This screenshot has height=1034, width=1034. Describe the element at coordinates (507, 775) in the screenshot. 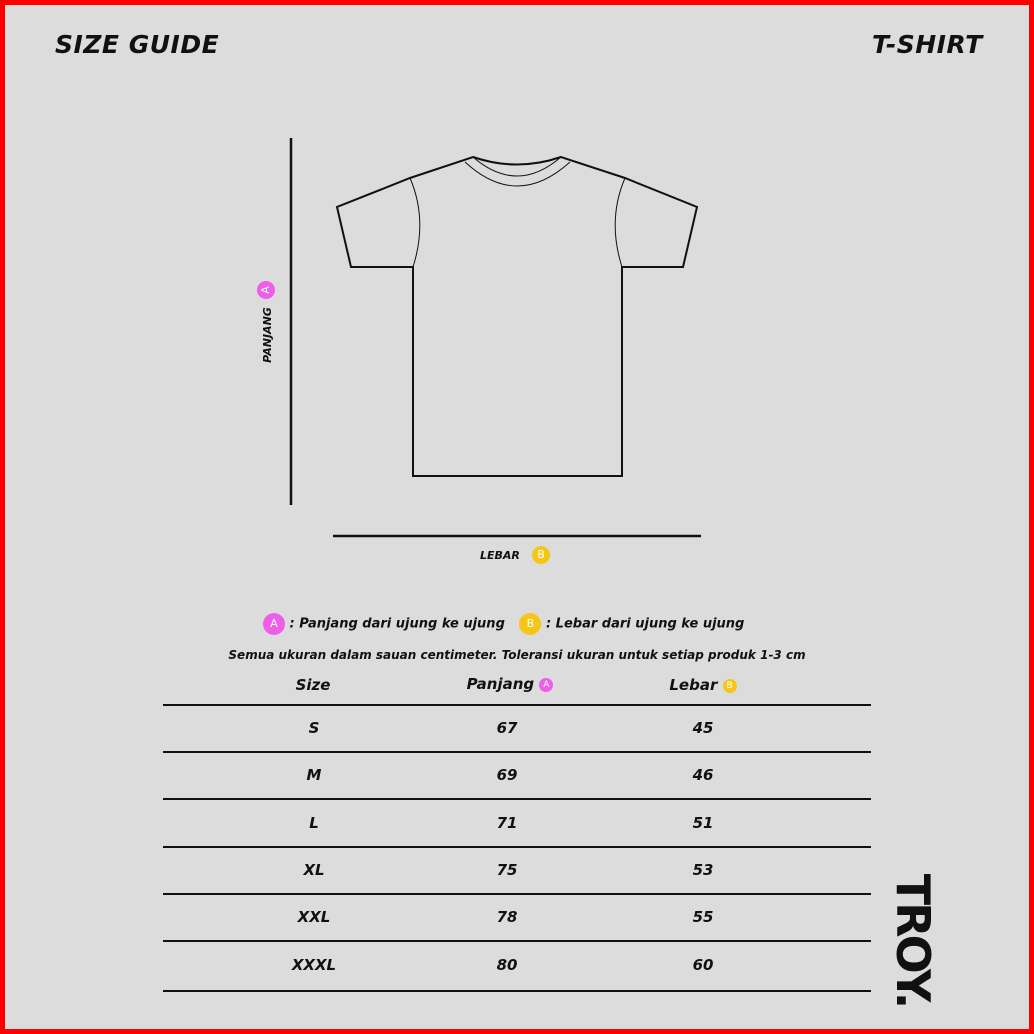

I see `cell-panjang: 69` at that location.